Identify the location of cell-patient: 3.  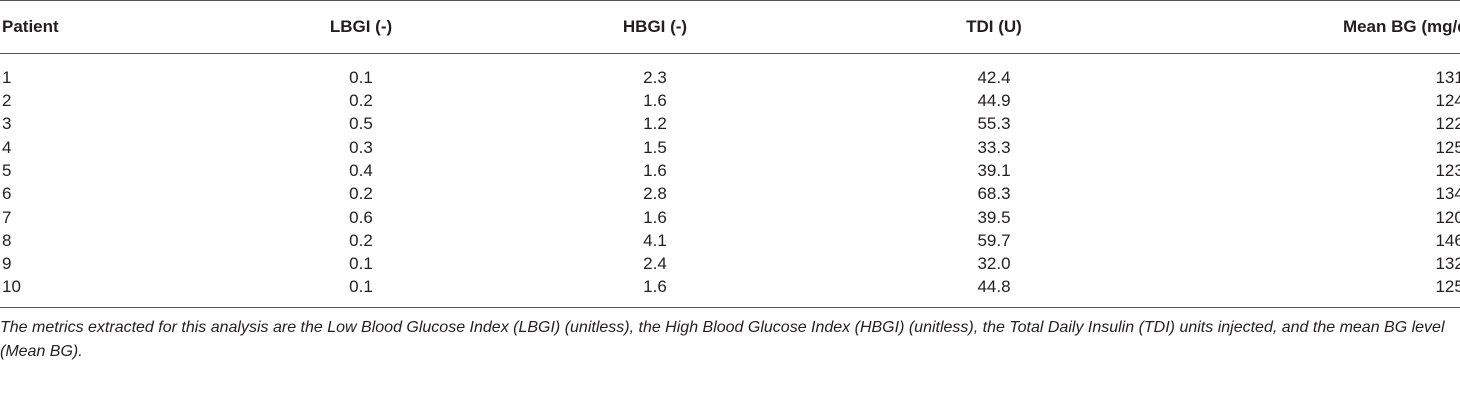
(7, 124).